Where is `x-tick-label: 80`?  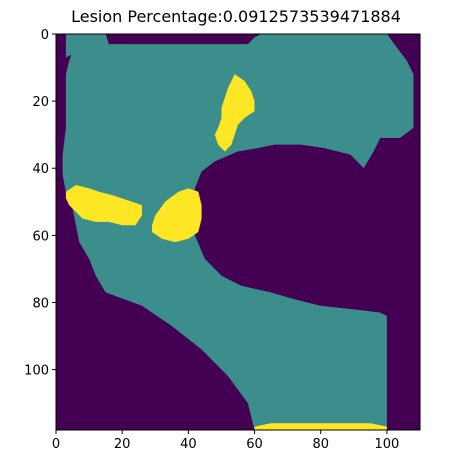
x-tick-label: 80 is located at coordinates (320, 444).